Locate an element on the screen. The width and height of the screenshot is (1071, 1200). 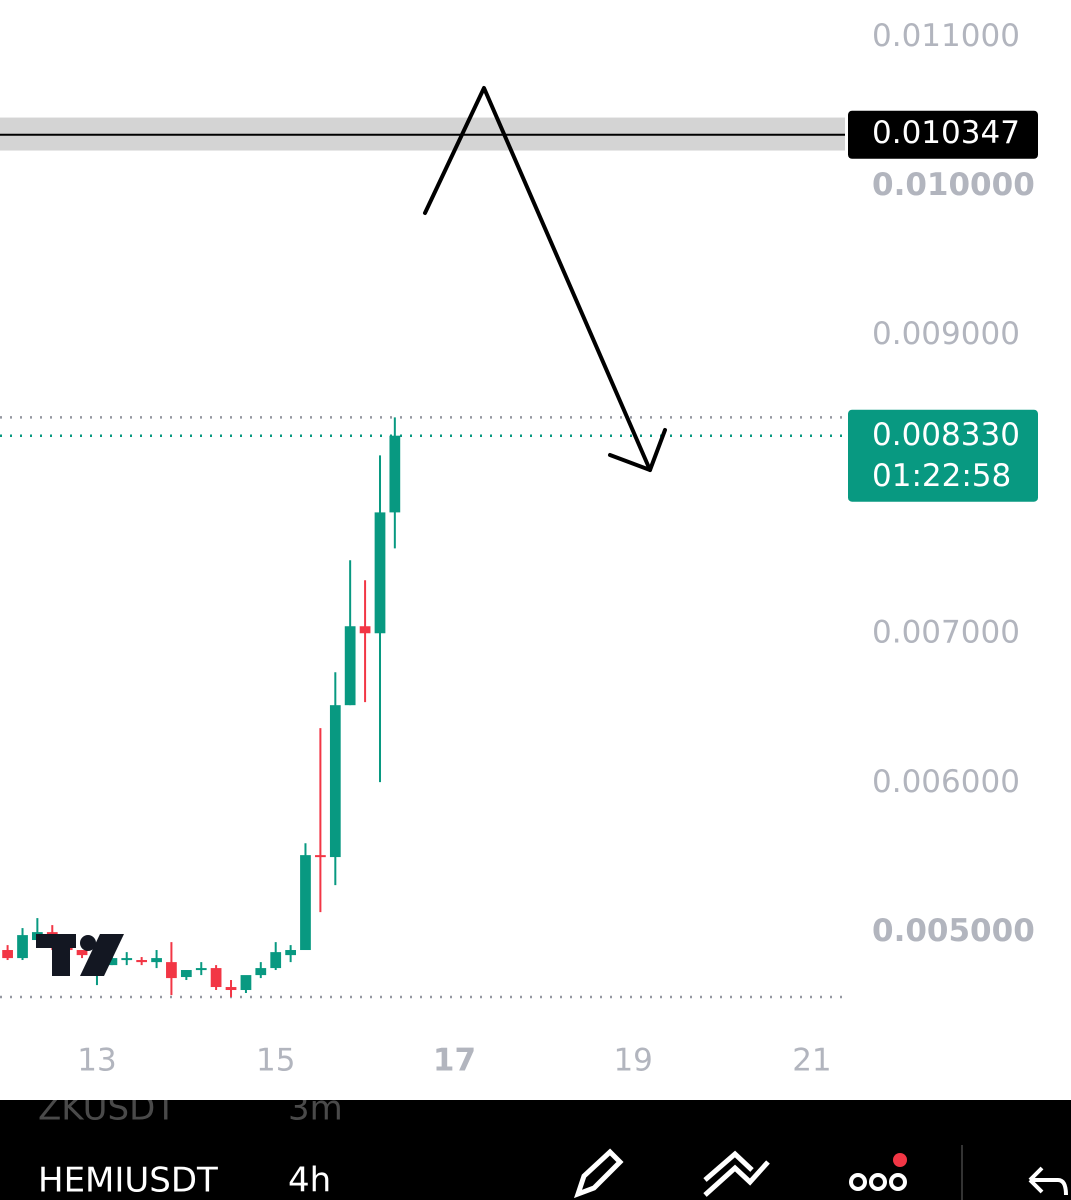
previous-interval: 3m is located at coordinates (315, 1114).